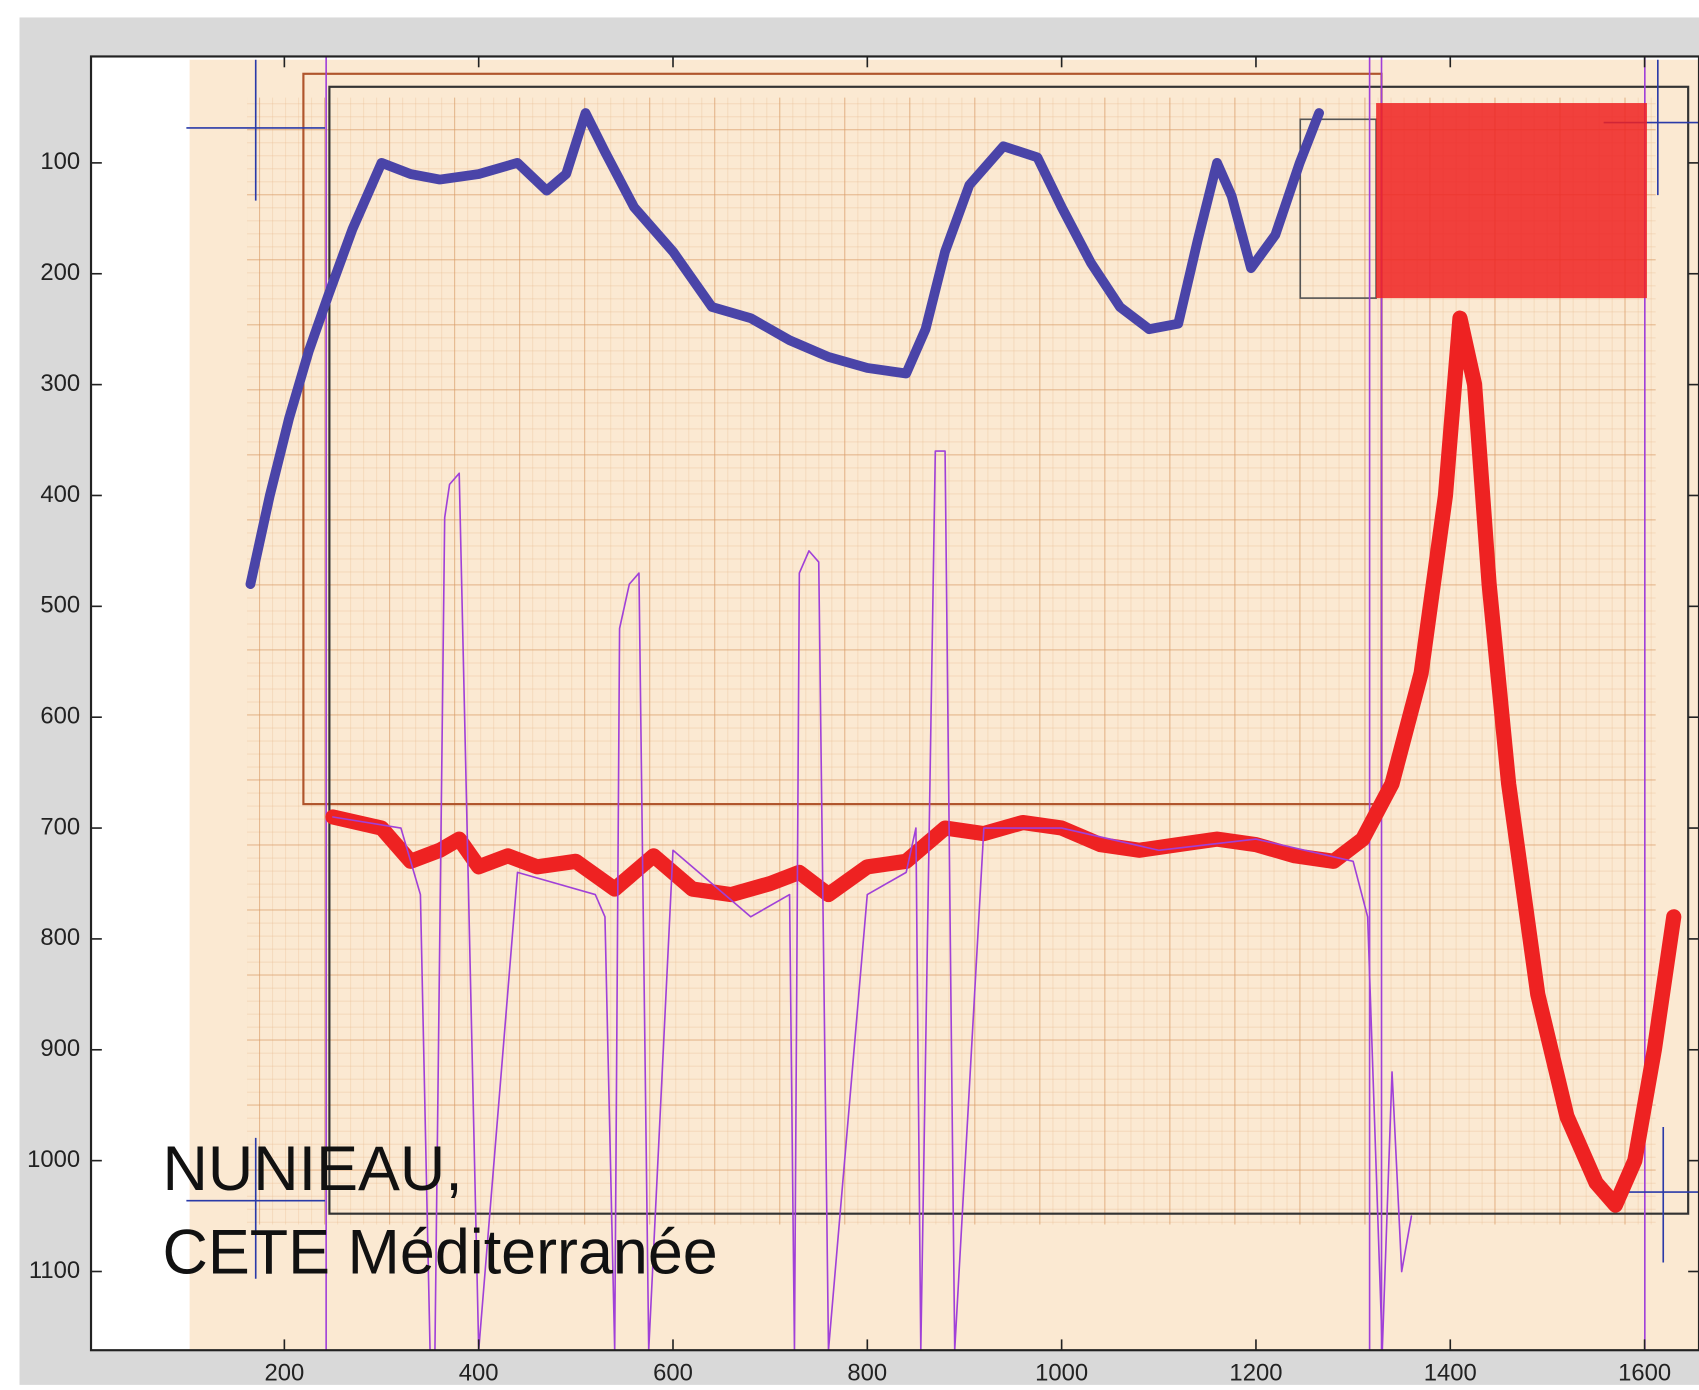 This screenshot has width=1699, height=1390. I want to click on y-tick-label: 1000, so click(53, 1159).